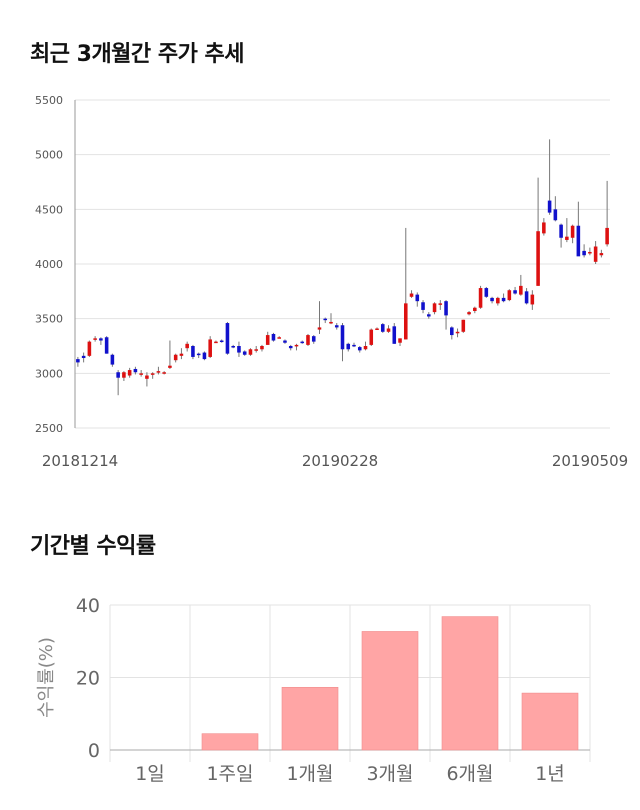 The height and width of the screenshot is (810, 640). Describe the element at coordinates (590, 461) in the screenshot. I see `price-x-tick-label: 20190509` at that location.